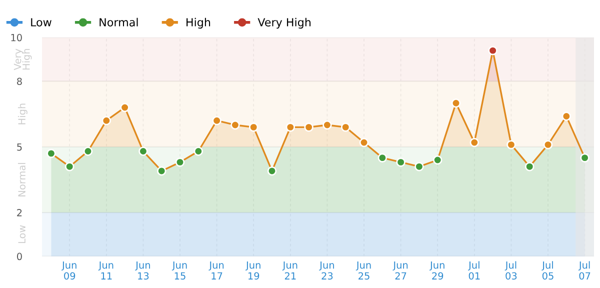 Image resolution: width=600 pixels, height=288 pixels. What do you see at coordinates (584, 270) in the screenshot?
I see `x-tick-label: Jul 07` at bounding box center [584, 270].